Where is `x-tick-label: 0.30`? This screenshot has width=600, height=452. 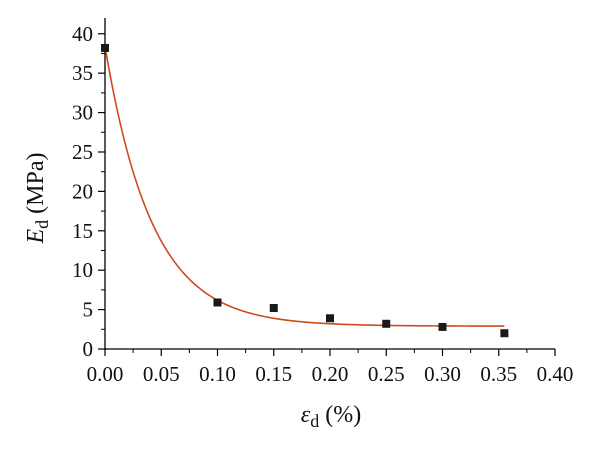
x-tick-label: 0.30 is located at coordinates (442, 374).